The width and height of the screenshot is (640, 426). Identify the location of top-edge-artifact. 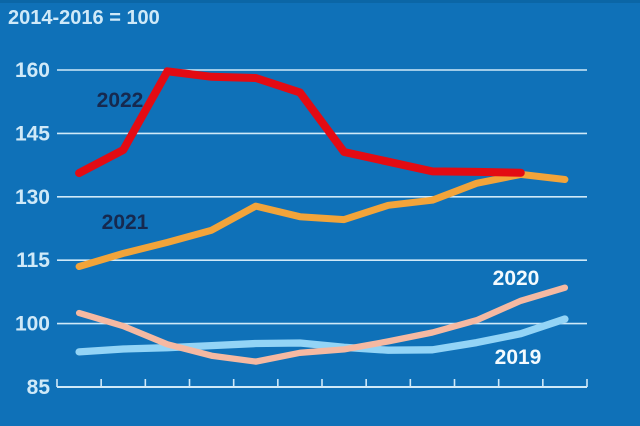
(320, 1).